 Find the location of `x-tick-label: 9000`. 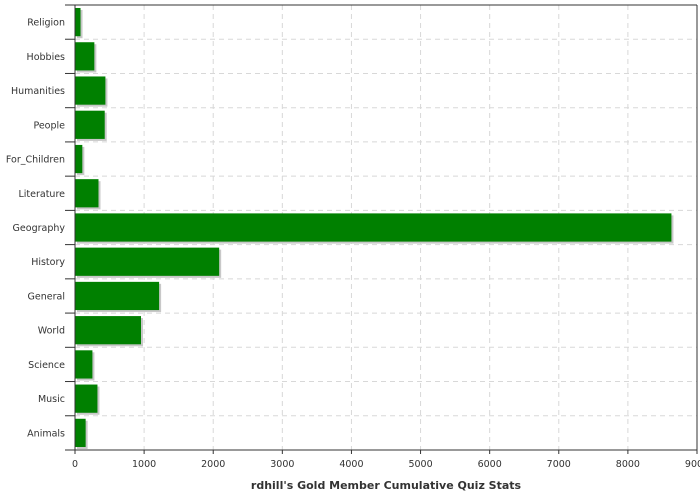

x-tick-label: 9000 is located at coordinates (692, 464).